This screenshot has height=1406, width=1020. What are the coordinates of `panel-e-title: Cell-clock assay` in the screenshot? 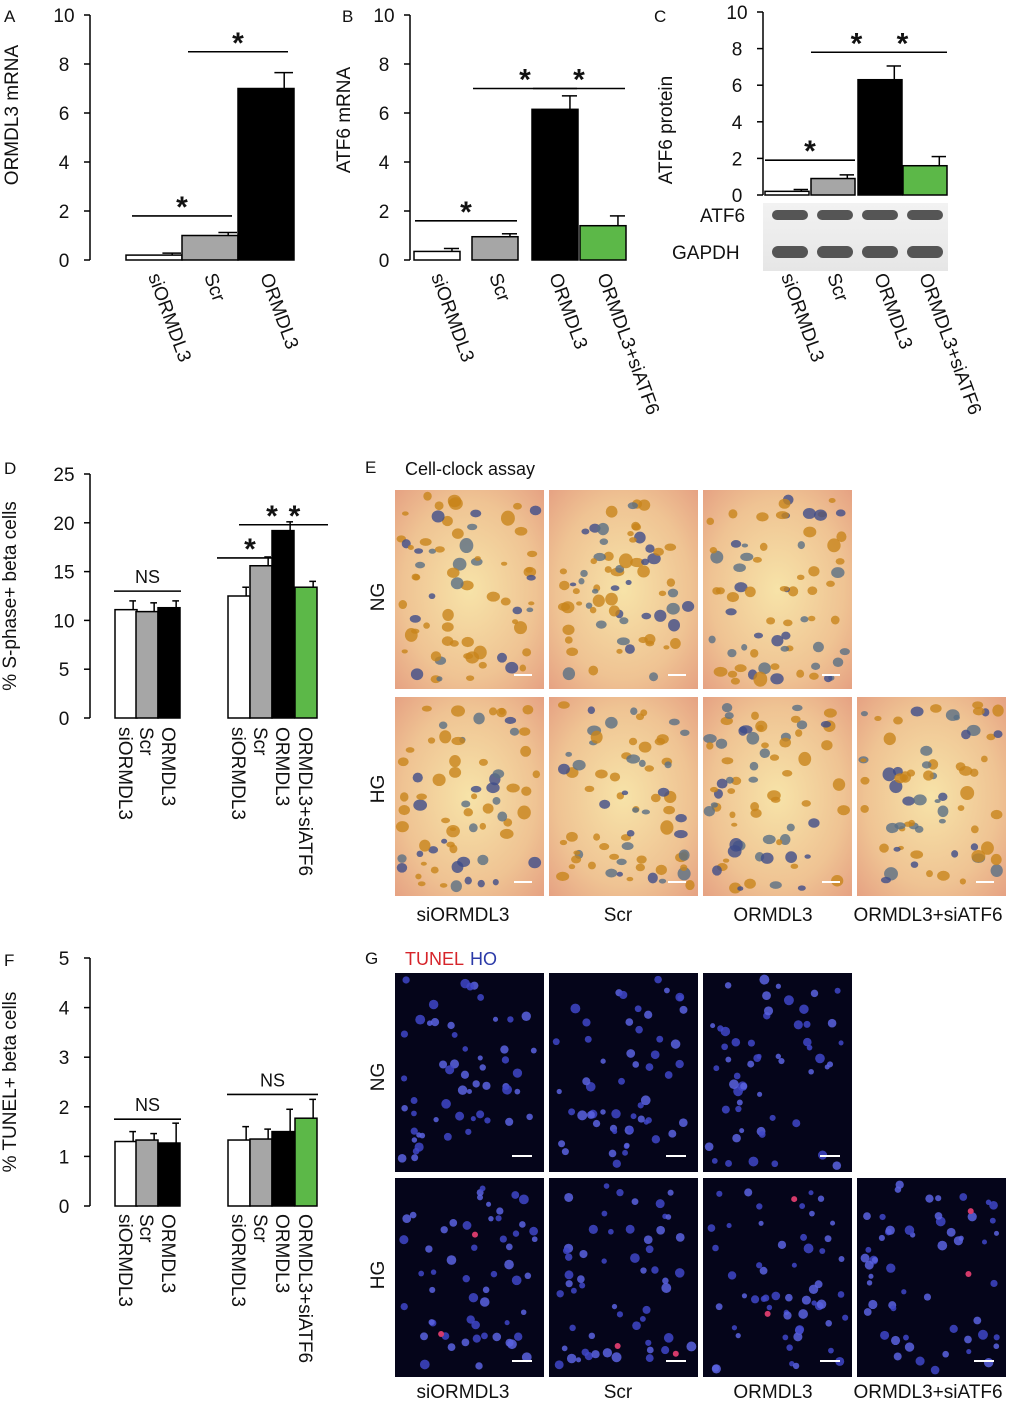 It's located at (470, 469).